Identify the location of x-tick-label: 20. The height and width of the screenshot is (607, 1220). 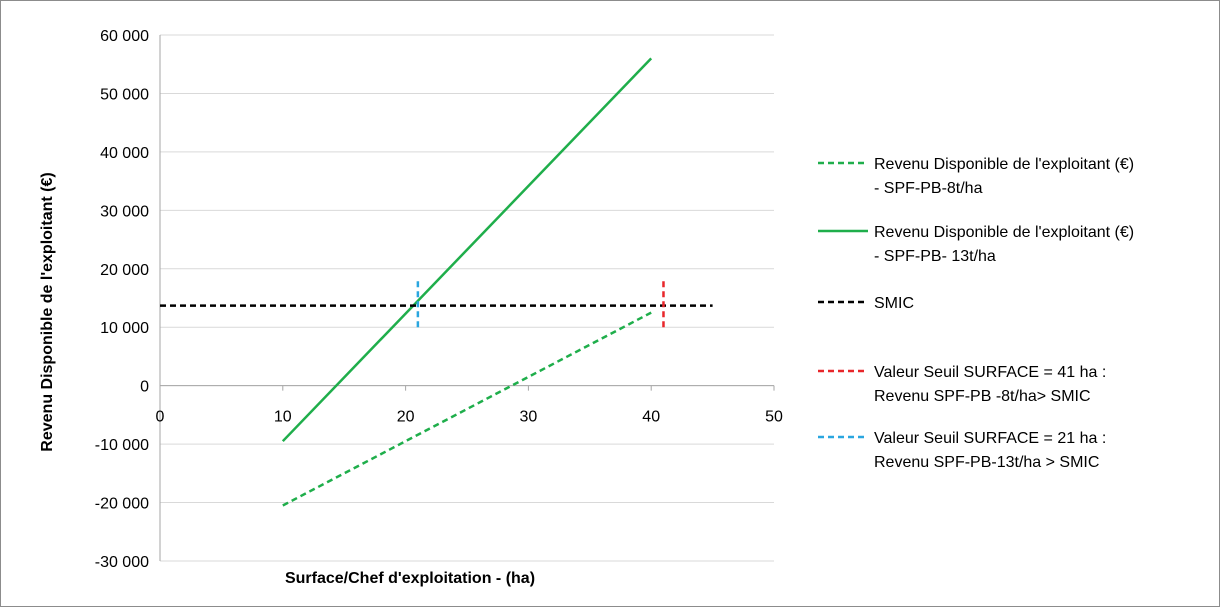
(406, 417).